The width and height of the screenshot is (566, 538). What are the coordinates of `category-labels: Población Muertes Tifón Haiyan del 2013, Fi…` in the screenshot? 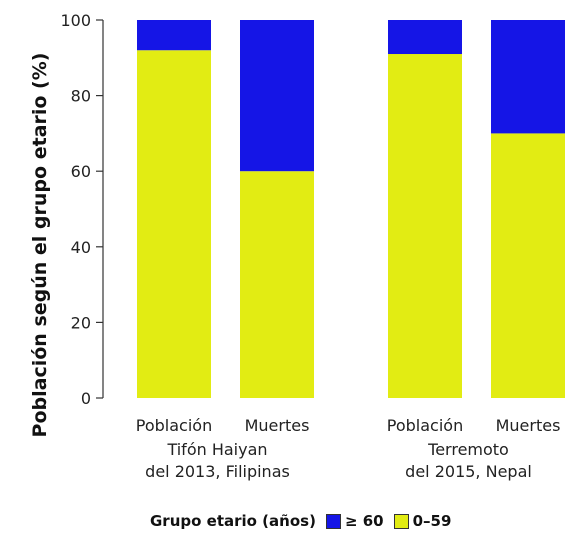 It's located at (348, 448).